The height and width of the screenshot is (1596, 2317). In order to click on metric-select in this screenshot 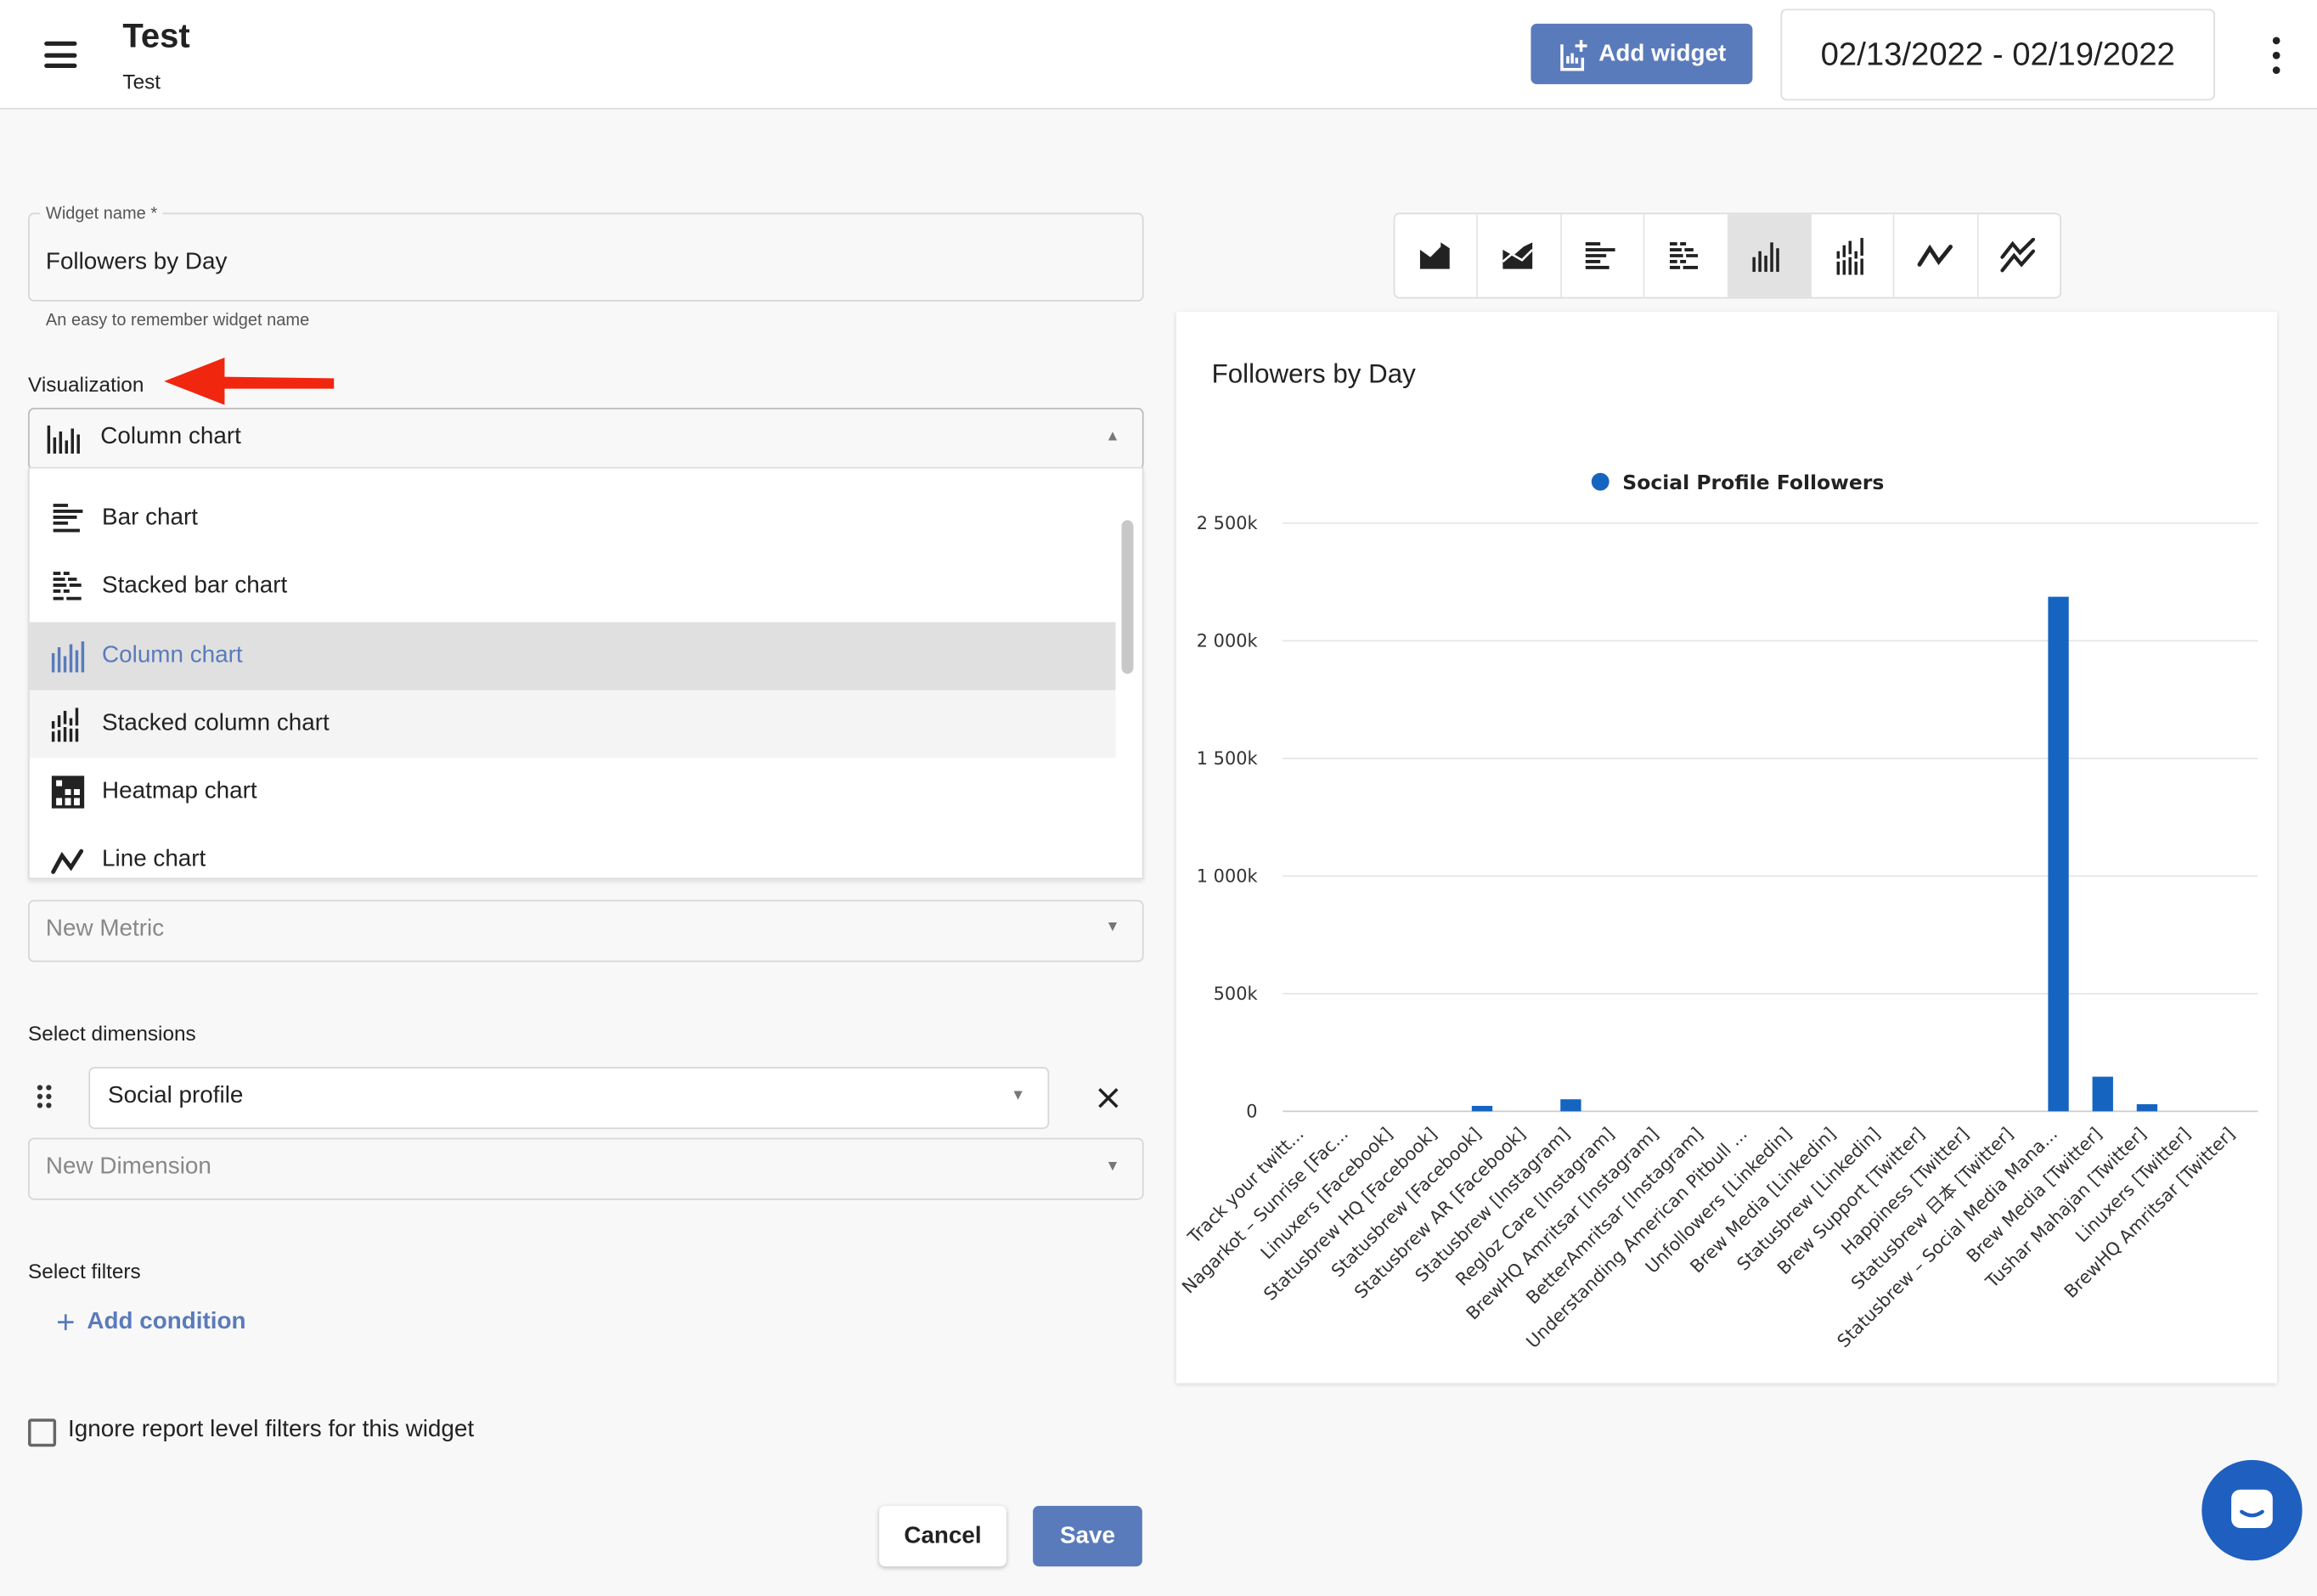, I will do `click(586, 931)`.